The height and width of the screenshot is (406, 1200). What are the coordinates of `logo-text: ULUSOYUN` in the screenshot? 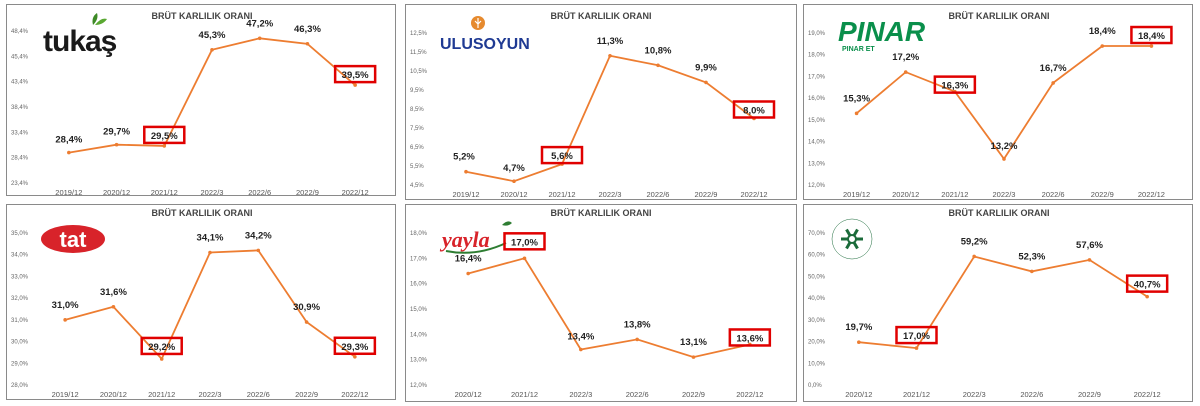 It's located at (485, 44).